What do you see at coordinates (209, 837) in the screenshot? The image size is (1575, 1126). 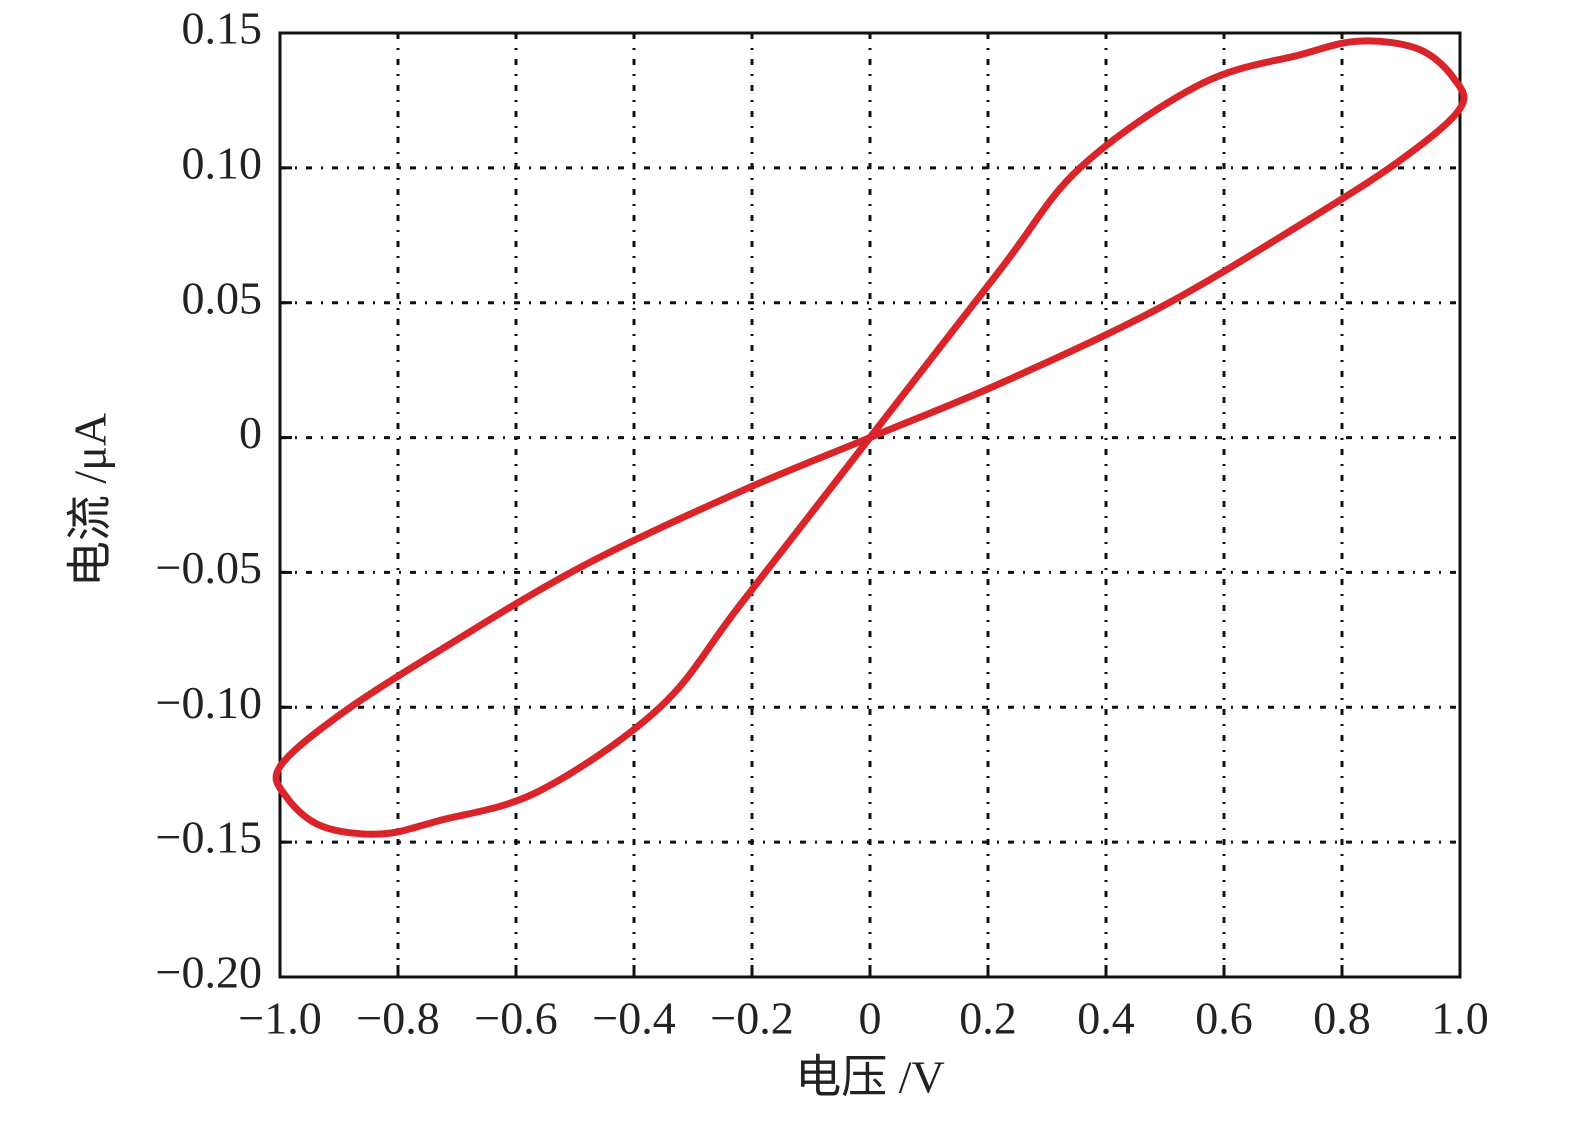 I see `y-tick-label: −0.15` at bounding box center [209, 837].